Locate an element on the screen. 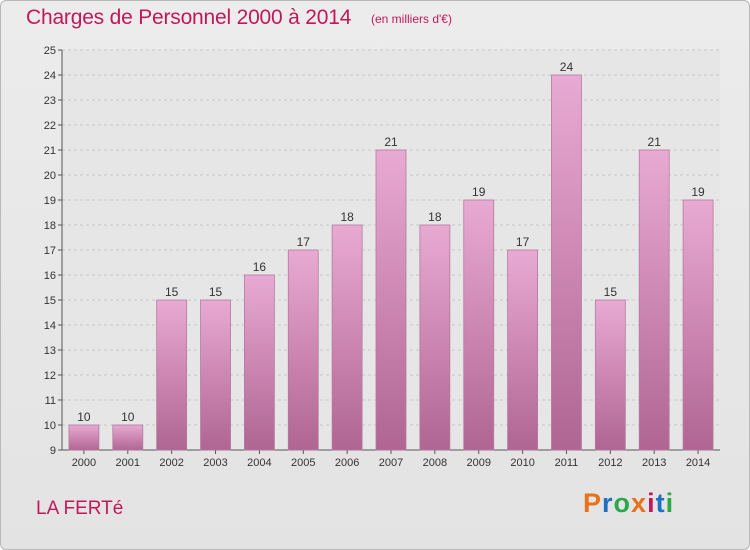  logo-letter: x is located at coordinates (639, 503).